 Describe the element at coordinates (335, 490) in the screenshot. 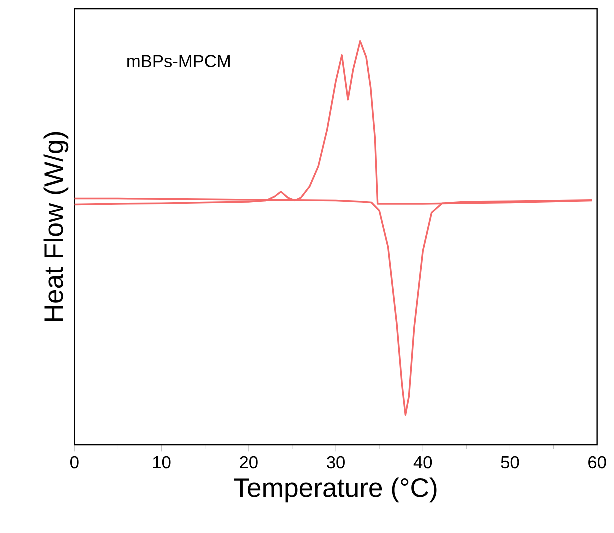

I see `x-axis-title: Temperature (°C)` at that location.